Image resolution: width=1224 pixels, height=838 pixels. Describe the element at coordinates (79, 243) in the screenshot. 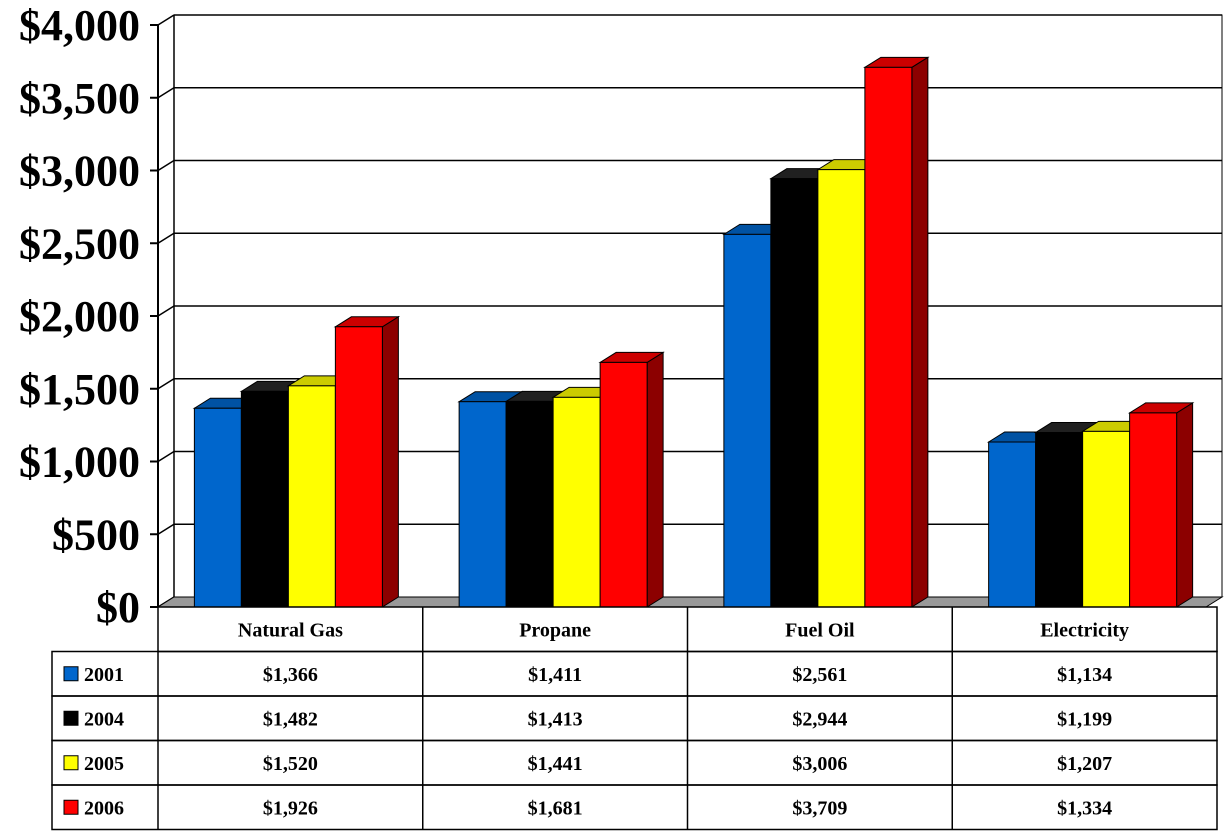

I see `y-tick-label: $2,500` at that location.